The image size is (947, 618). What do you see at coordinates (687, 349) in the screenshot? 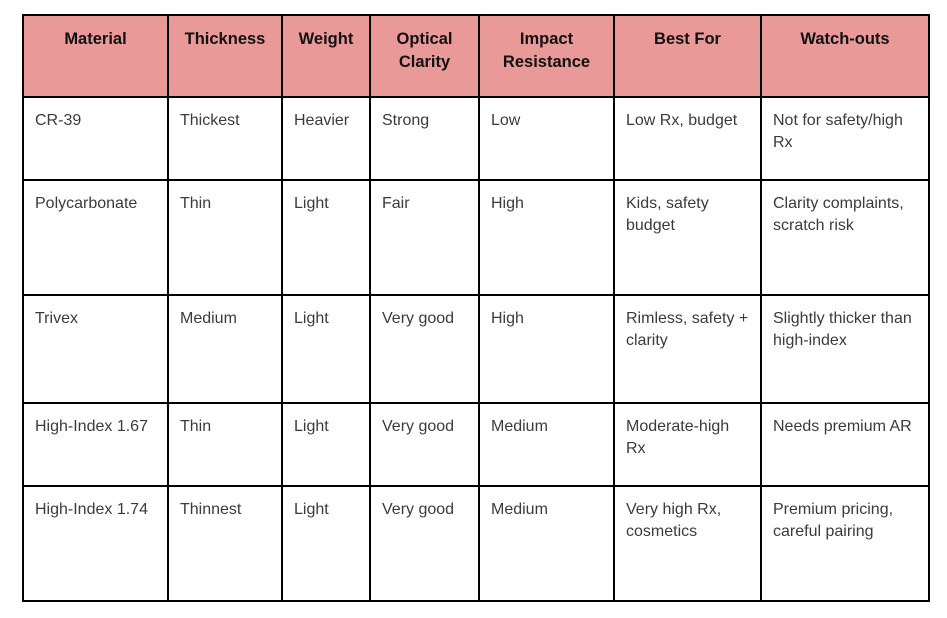
I see `table-cell: Rimless, safety + clarity` at bounding box center [687, 349].